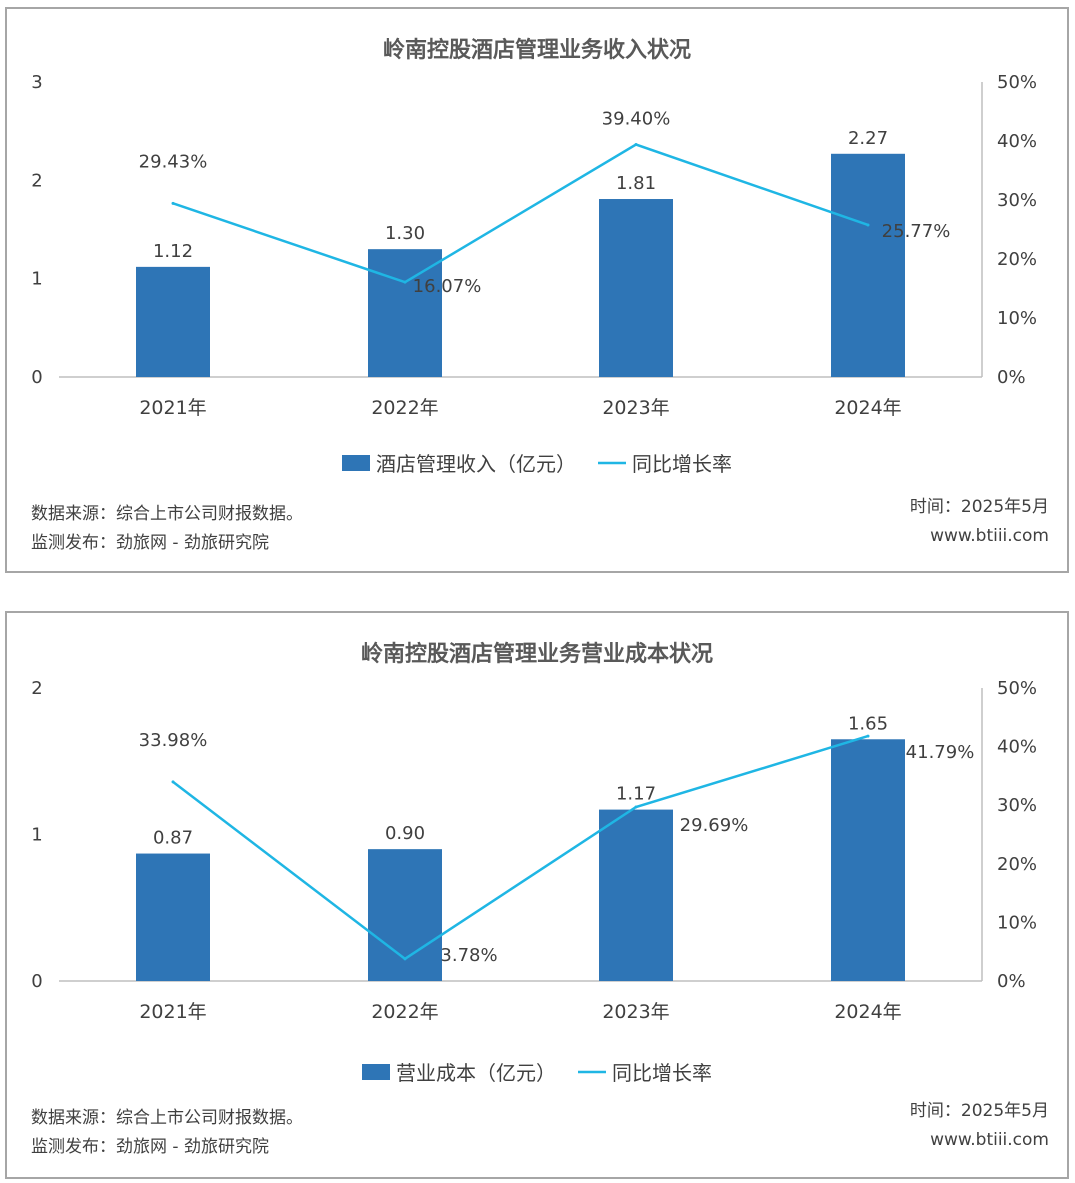 The image size is (1075, 1183). Describe the element at coordinates (468, 955) in the screenshot. I see `line-data-label: 3.78%` at that location.